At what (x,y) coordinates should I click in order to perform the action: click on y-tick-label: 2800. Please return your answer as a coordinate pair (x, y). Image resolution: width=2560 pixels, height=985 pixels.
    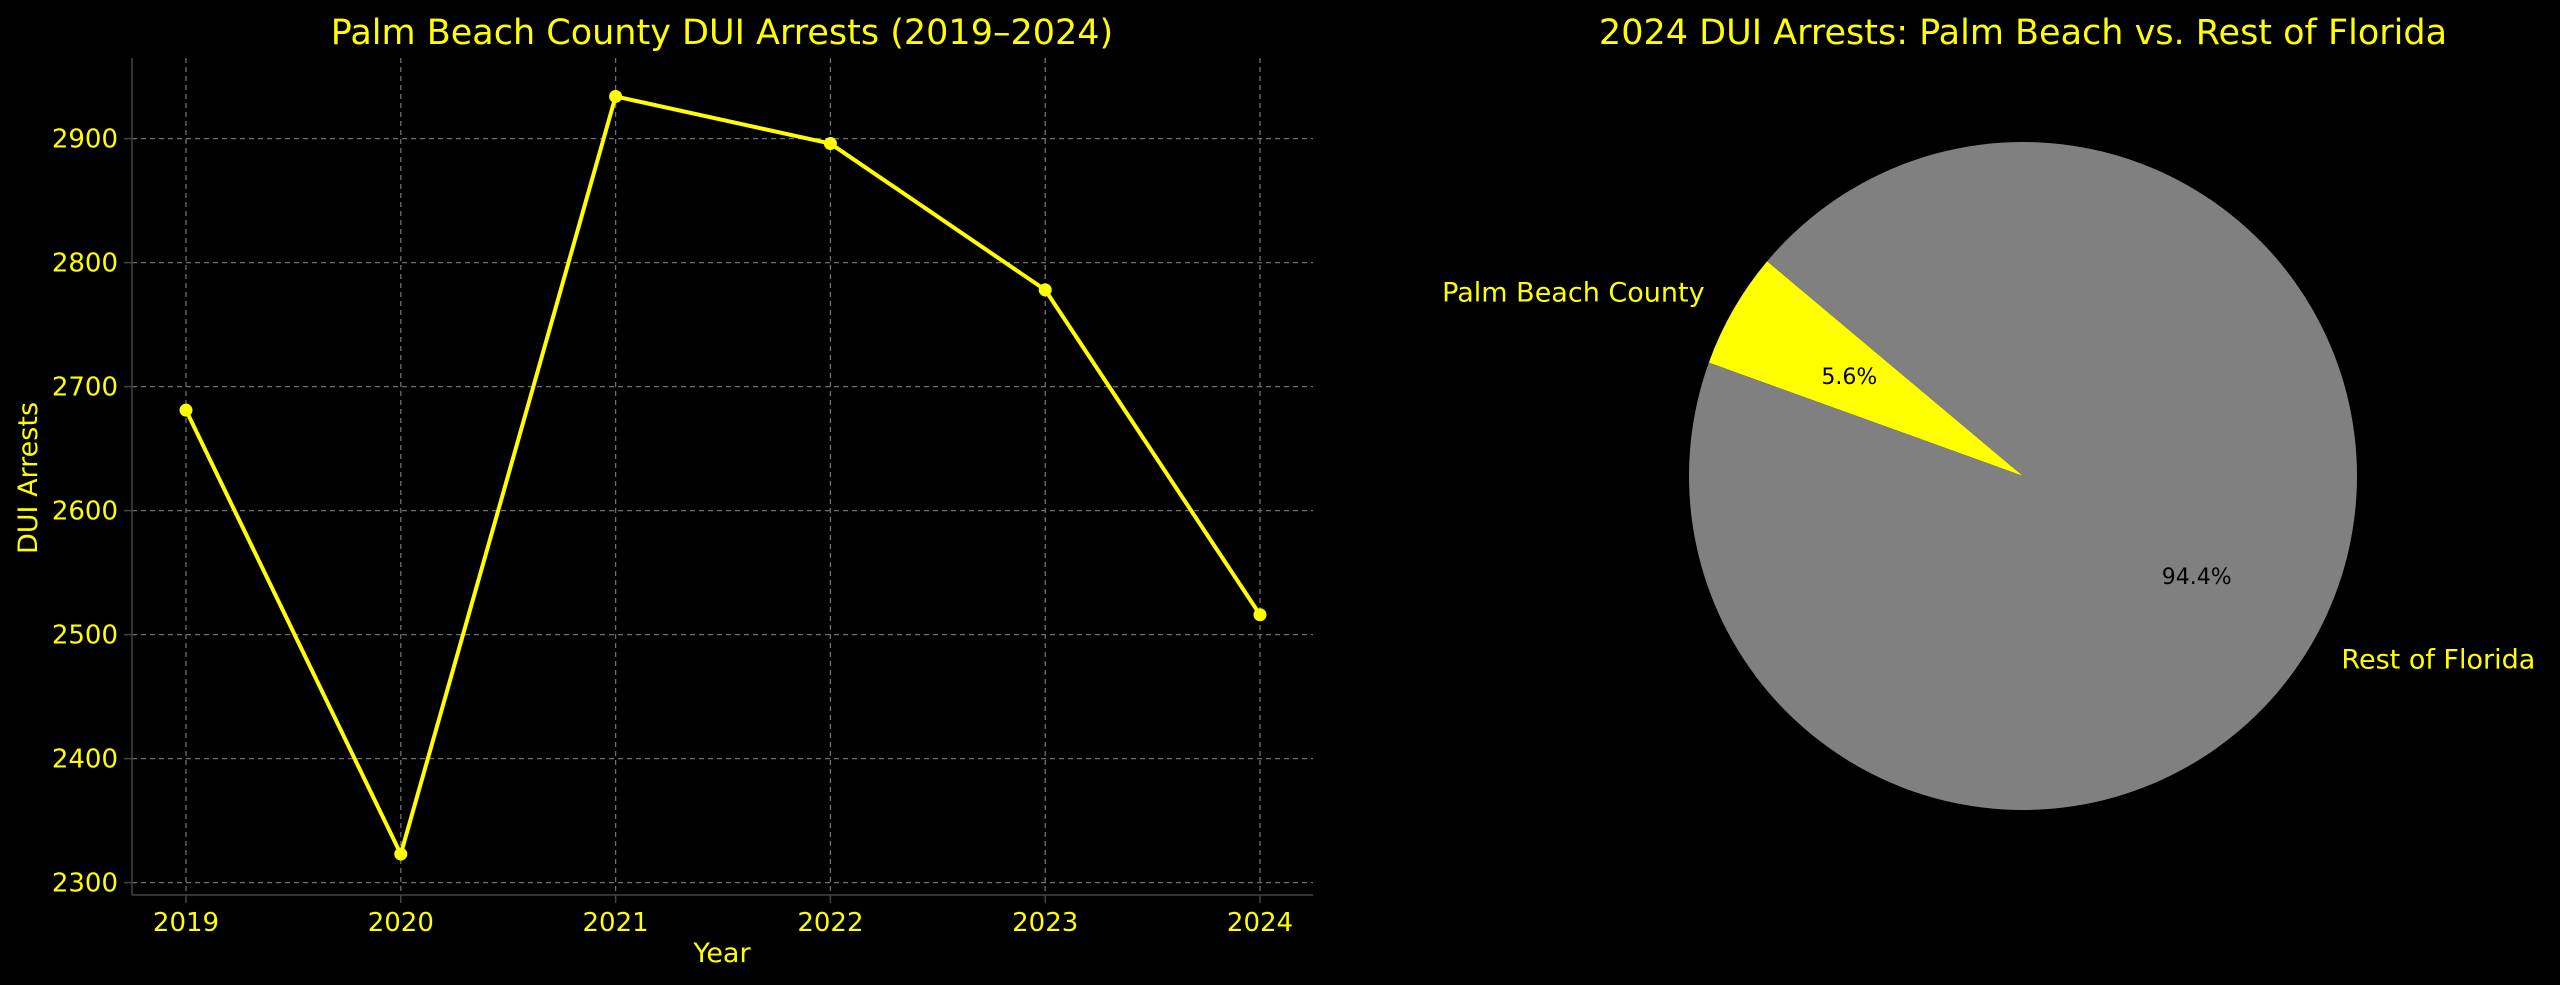
    Looking at the image, I should click on (85, 264).